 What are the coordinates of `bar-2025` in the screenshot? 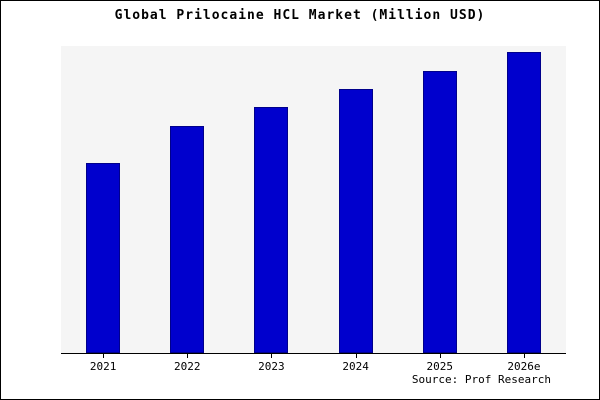 It's located at (439, 211).